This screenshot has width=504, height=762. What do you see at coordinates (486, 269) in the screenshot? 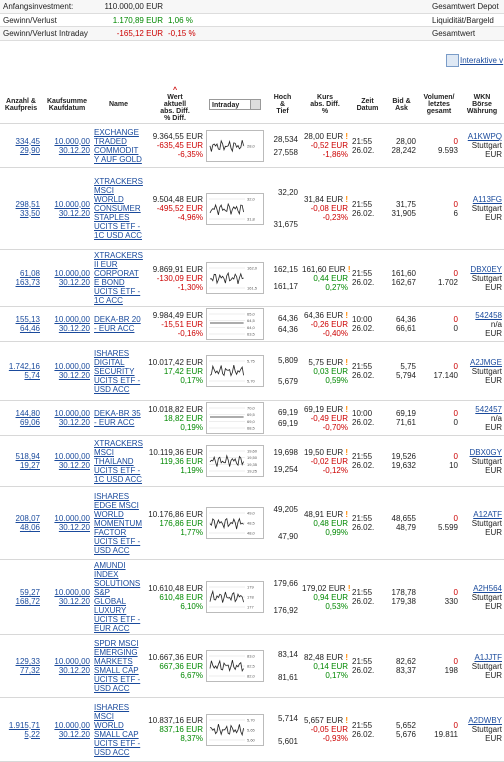
I see `wkn: DBX0EY` at bounding box center [486, 269].